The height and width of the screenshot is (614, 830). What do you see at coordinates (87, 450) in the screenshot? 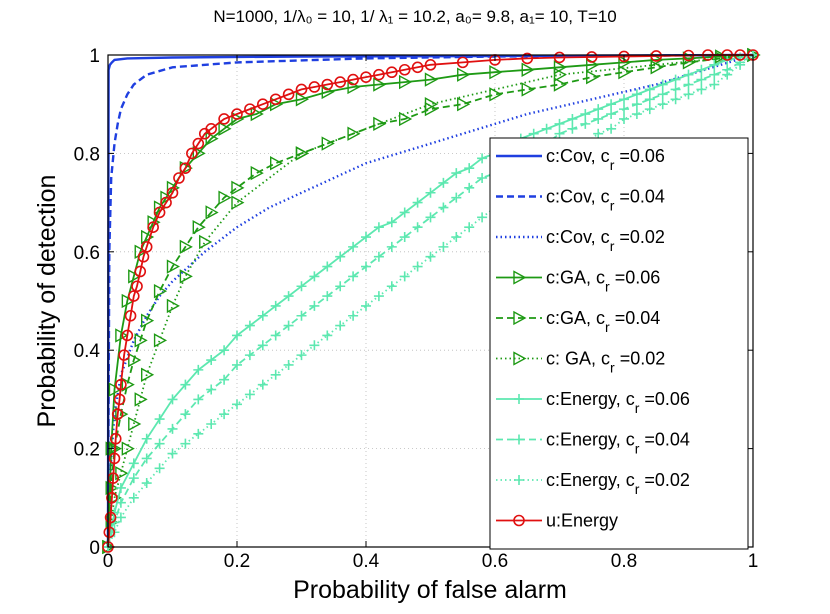
I see `y-tick-label: 0.2` at bounding box center [87, 450].